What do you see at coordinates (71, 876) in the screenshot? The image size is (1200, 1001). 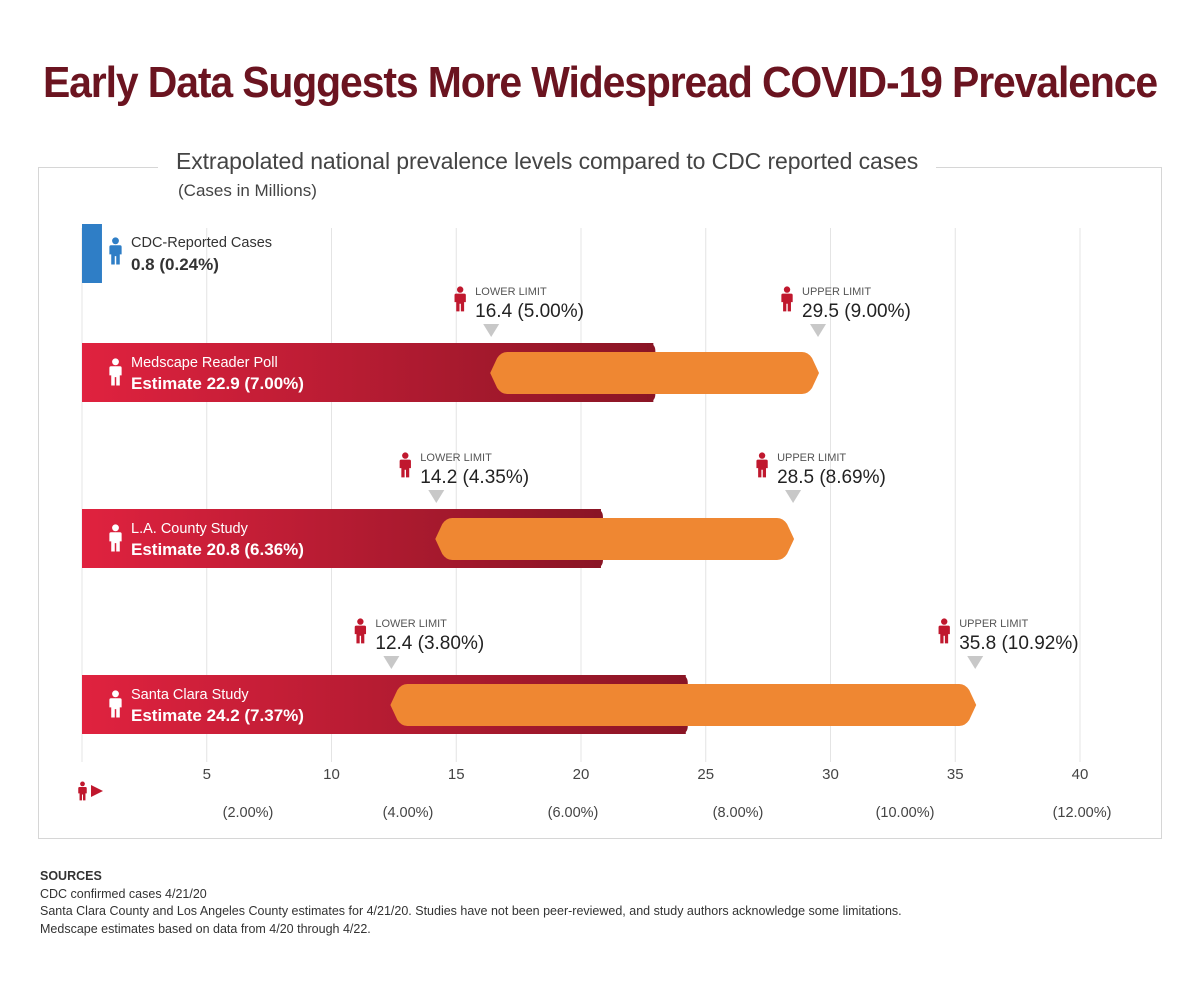 I see `sources-heading: SOURCES` at bounding box center [71, 876].